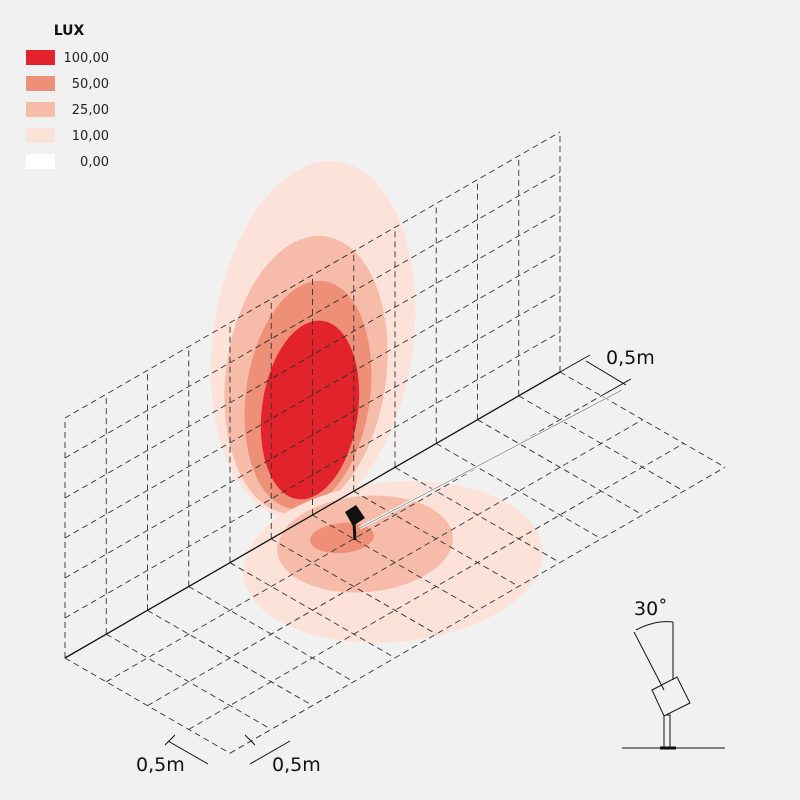  I want to click on legend-title: LUX, so click(69, 31).